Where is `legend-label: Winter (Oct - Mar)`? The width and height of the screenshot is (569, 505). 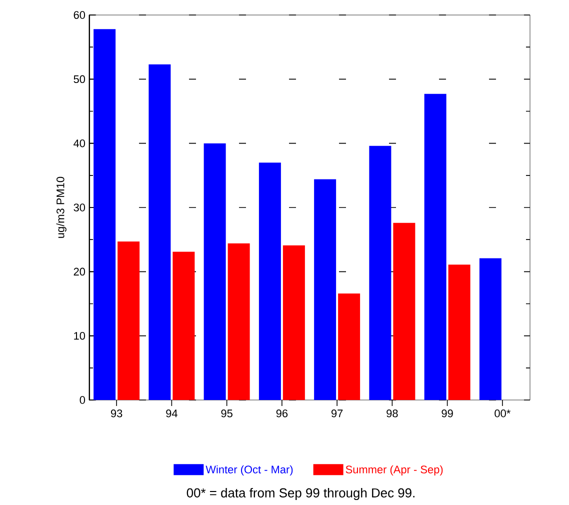
legend-label: Winter (Oct - Mar) is located at coordinates (249, 470).